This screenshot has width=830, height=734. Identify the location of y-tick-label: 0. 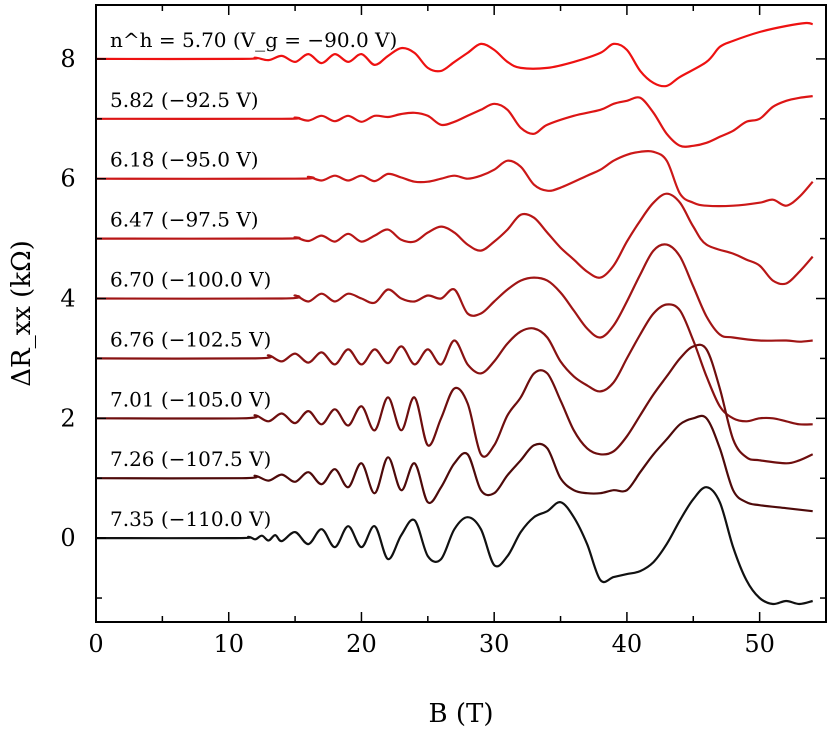
(67, 538).